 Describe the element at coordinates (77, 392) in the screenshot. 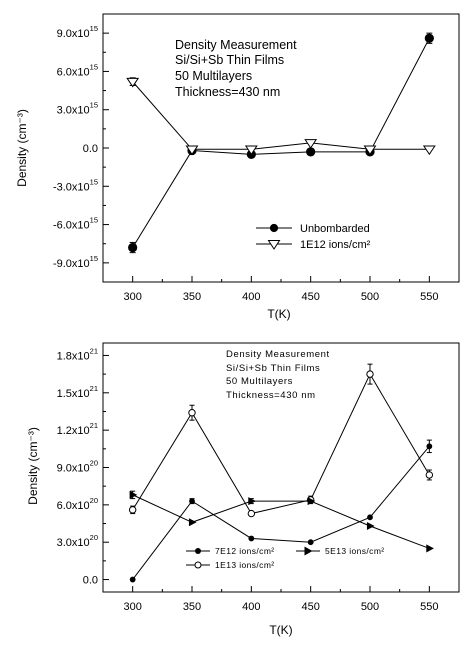

I see `bottom-y-tick-label-1: 1.5x10²¹` at that location.